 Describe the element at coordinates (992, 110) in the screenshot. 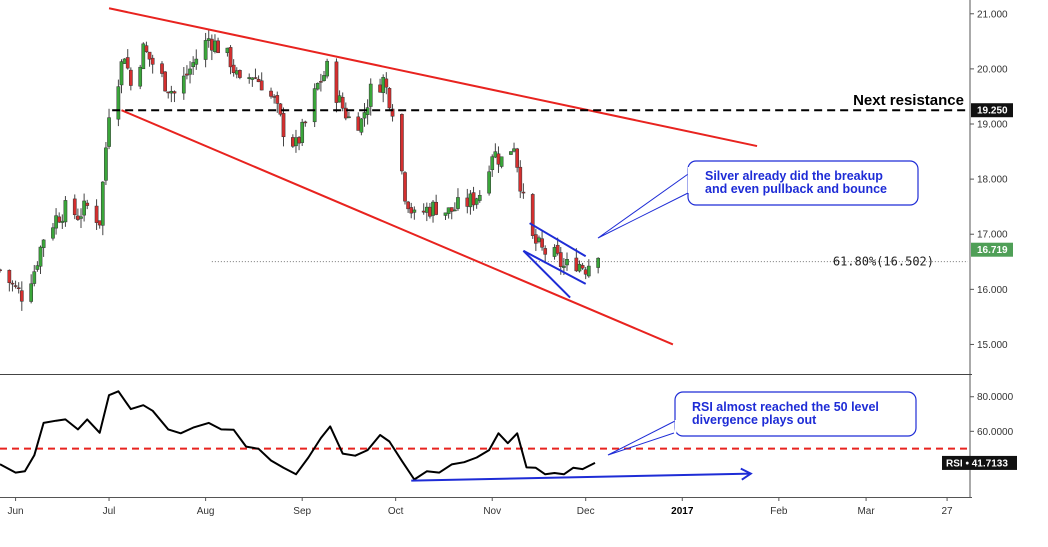

I see `resistance-badge` at that location.